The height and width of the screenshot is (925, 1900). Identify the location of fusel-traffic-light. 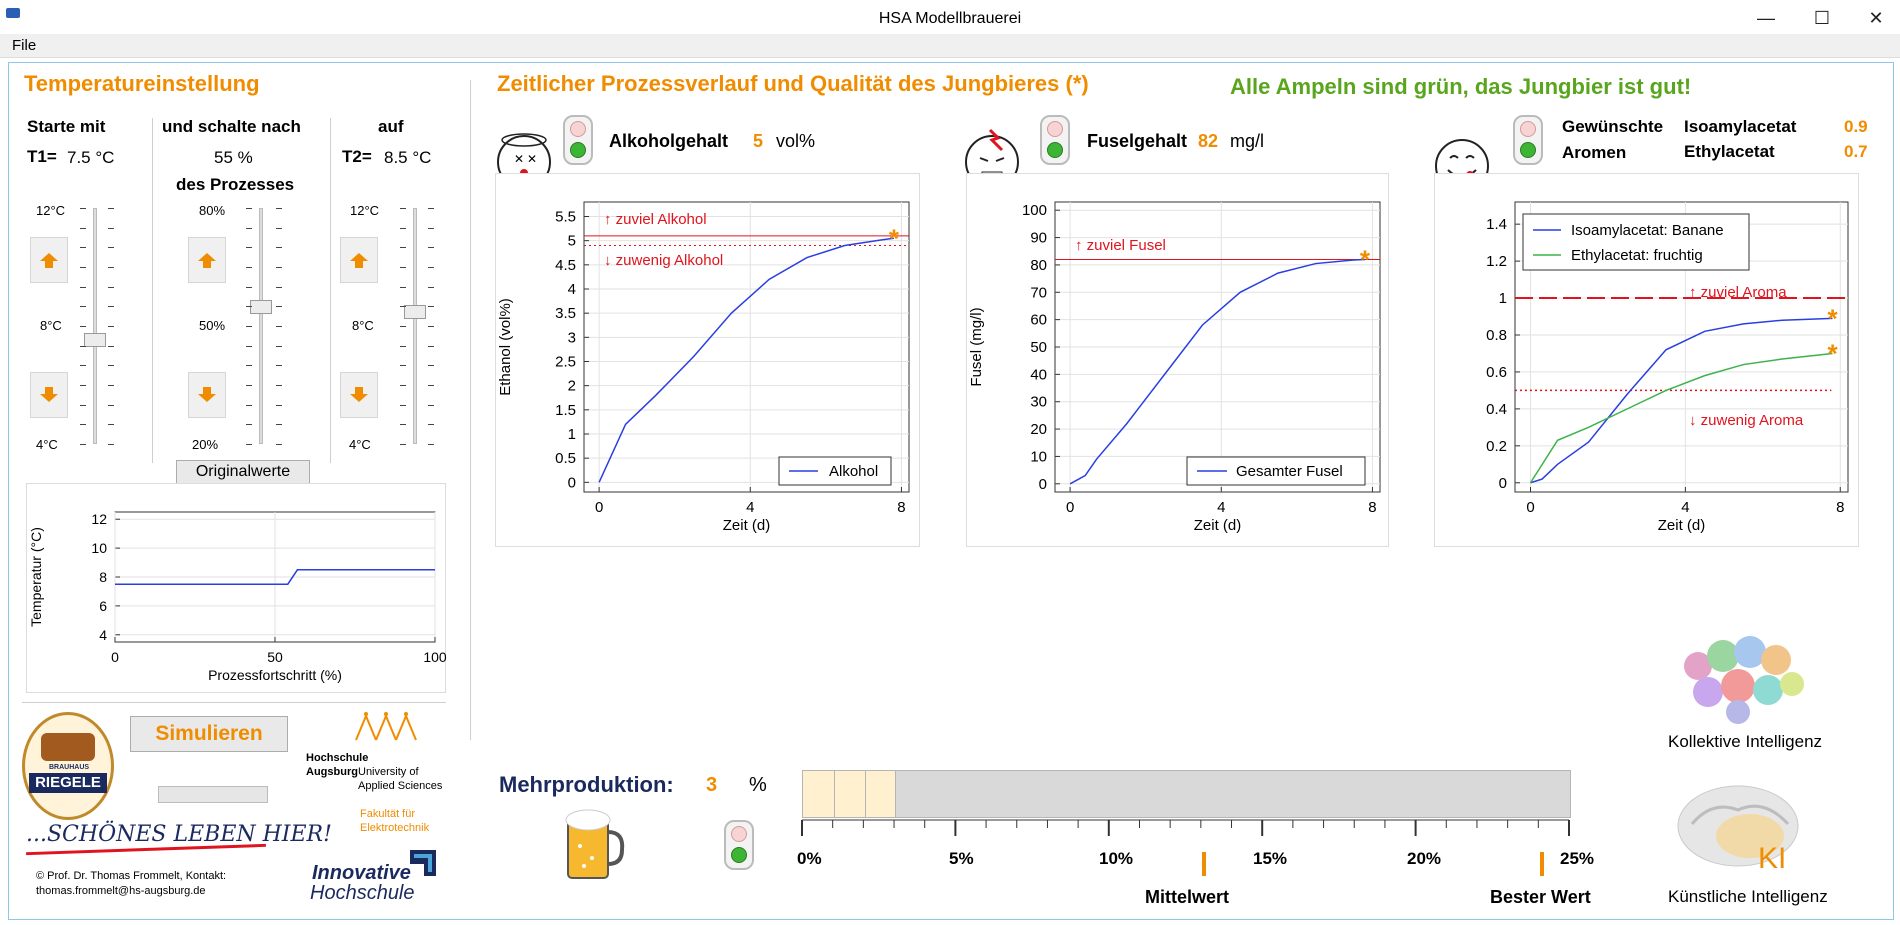
(1055, 140).